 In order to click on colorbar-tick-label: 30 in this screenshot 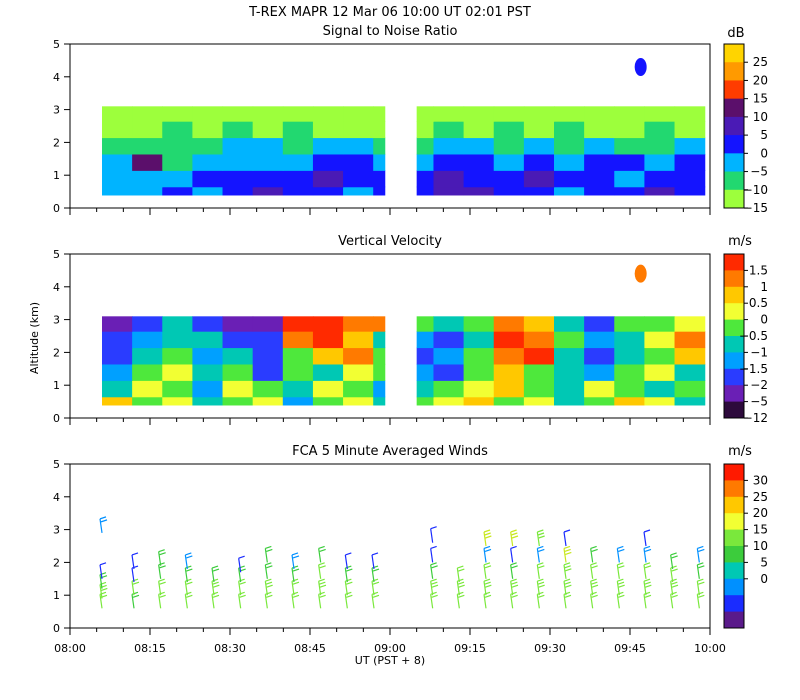, I will do `click(760, 480)`.